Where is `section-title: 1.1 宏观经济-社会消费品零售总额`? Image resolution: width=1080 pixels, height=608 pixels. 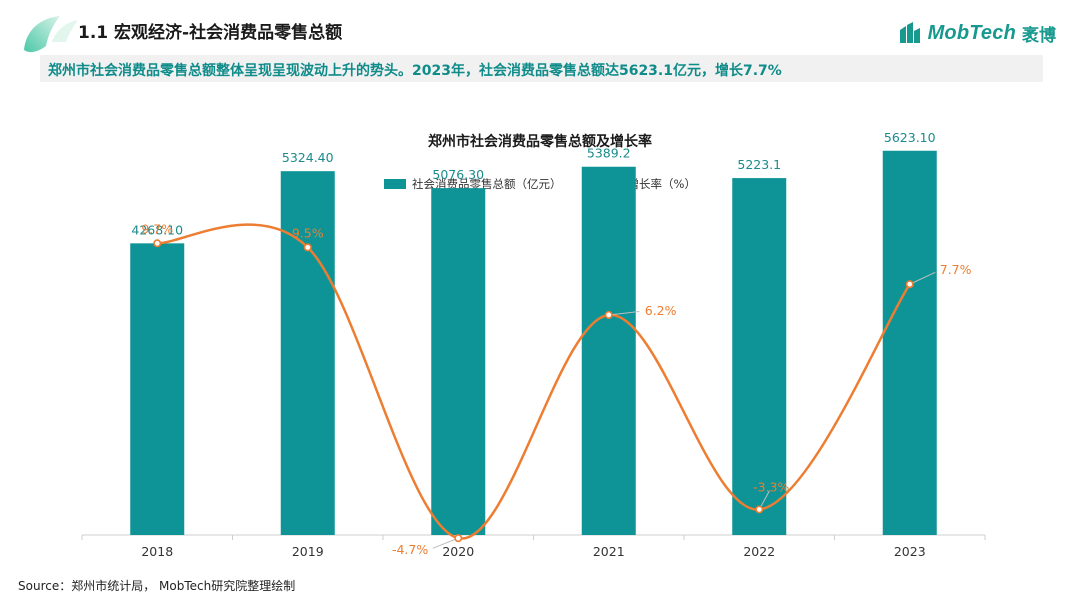 section-title: 1.1 宏观经济-社会消费品零售总额 is located at coordinates (210, 33).